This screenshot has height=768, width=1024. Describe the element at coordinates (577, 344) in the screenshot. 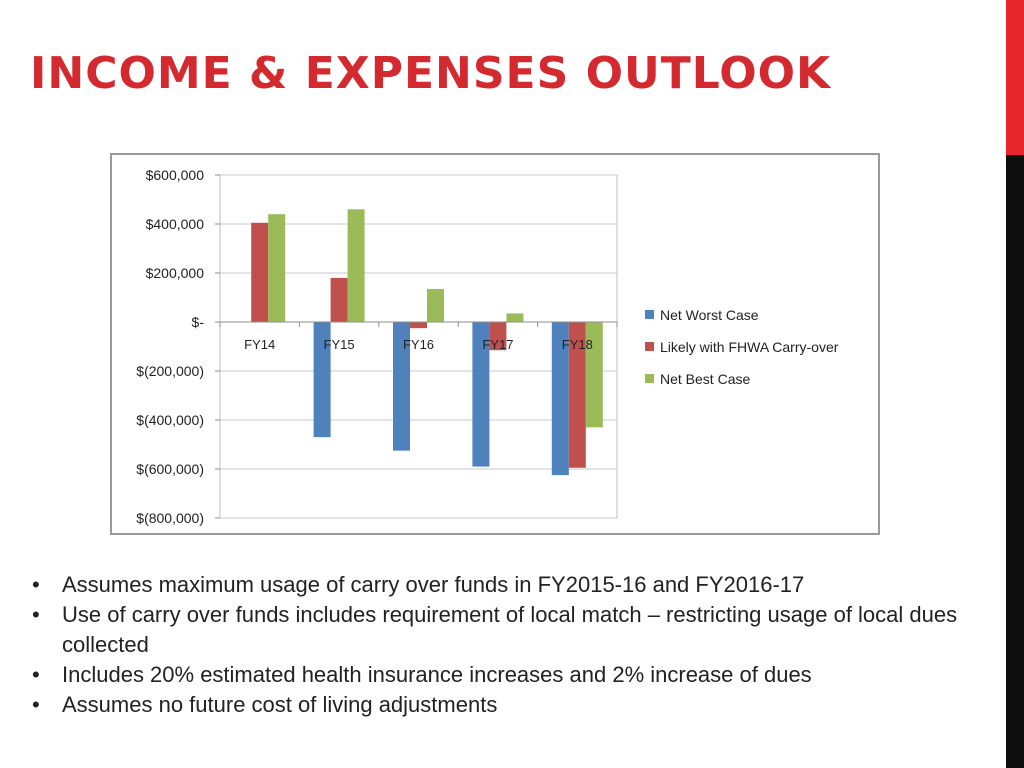

I see `x-tick-label: FY18` at that location.